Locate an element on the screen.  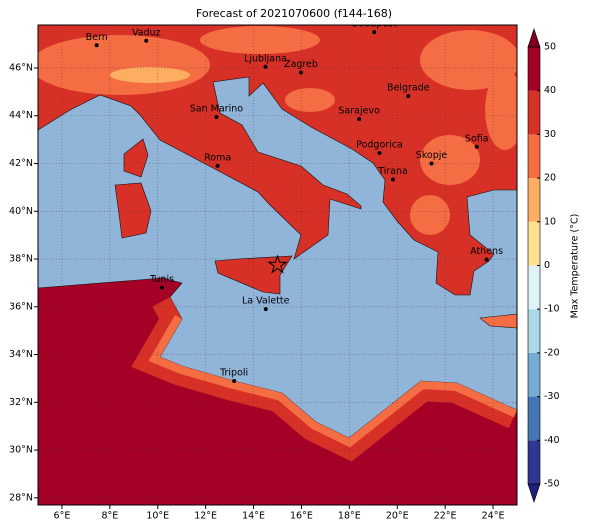
city-label: Vaduz is located at coordinates (146, 32).